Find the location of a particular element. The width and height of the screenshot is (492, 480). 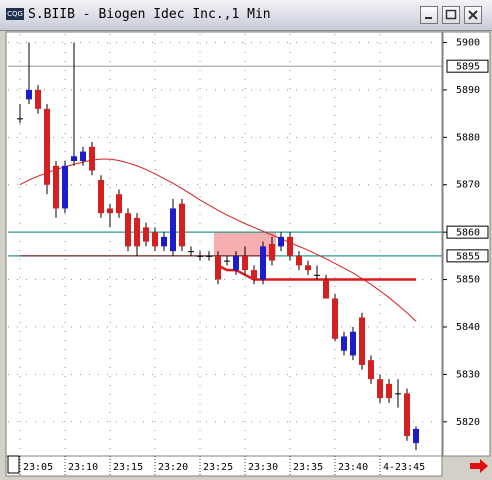

x-tick-label: 23:40 is located at coordinates (353, 467).